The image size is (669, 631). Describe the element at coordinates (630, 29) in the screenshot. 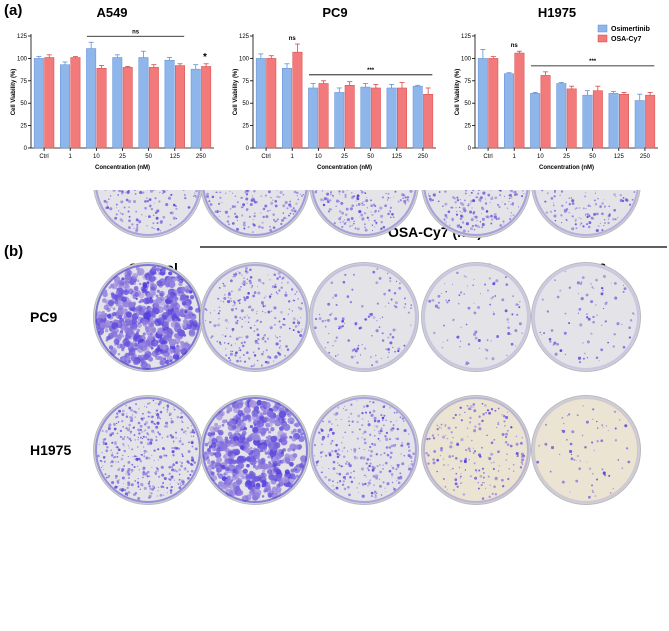

I see `legend-label: Osimertinib` at that location.